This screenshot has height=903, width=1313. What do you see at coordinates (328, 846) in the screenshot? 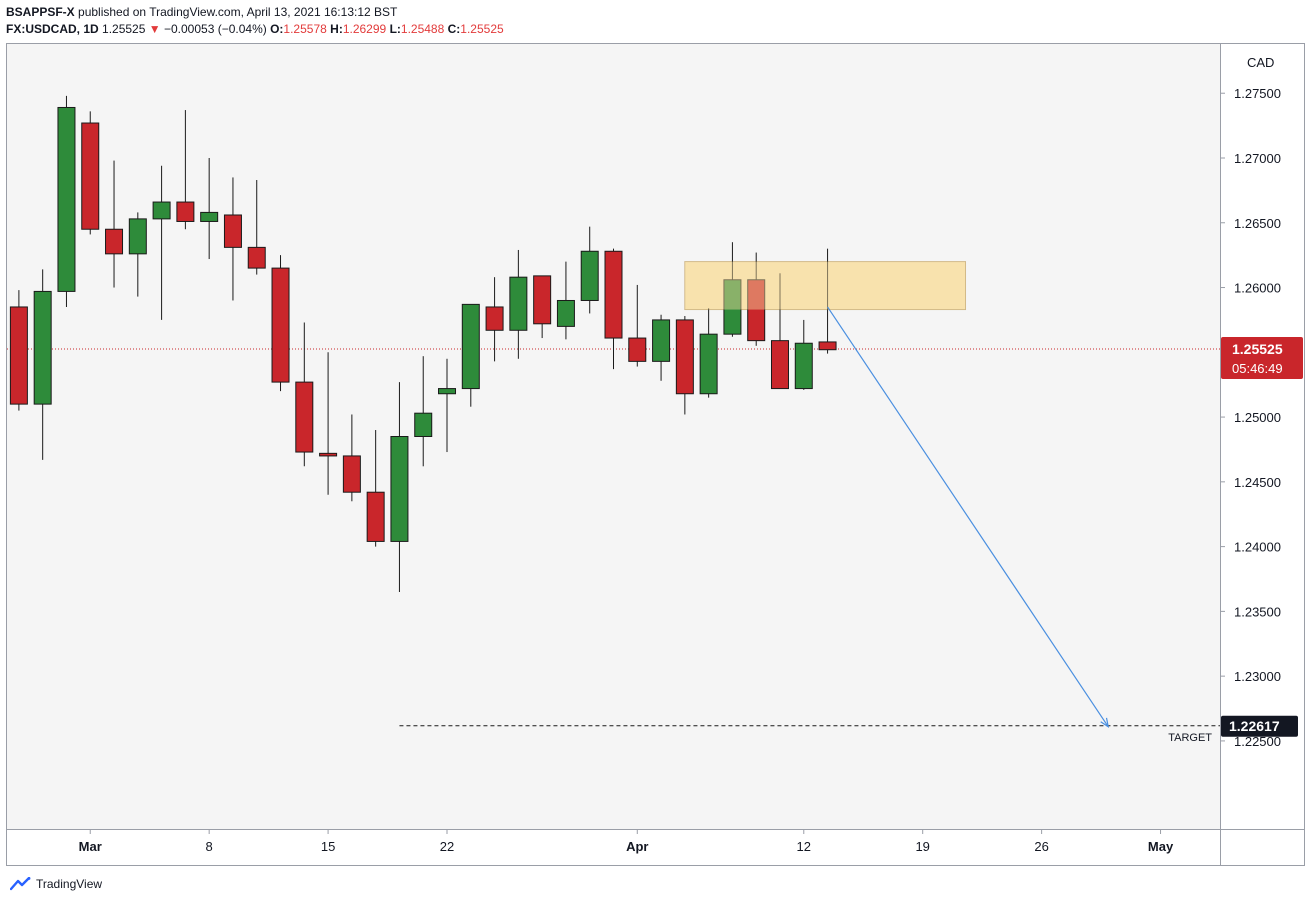
I see `x-tick-label: 15` at bounding box center [328, 846].